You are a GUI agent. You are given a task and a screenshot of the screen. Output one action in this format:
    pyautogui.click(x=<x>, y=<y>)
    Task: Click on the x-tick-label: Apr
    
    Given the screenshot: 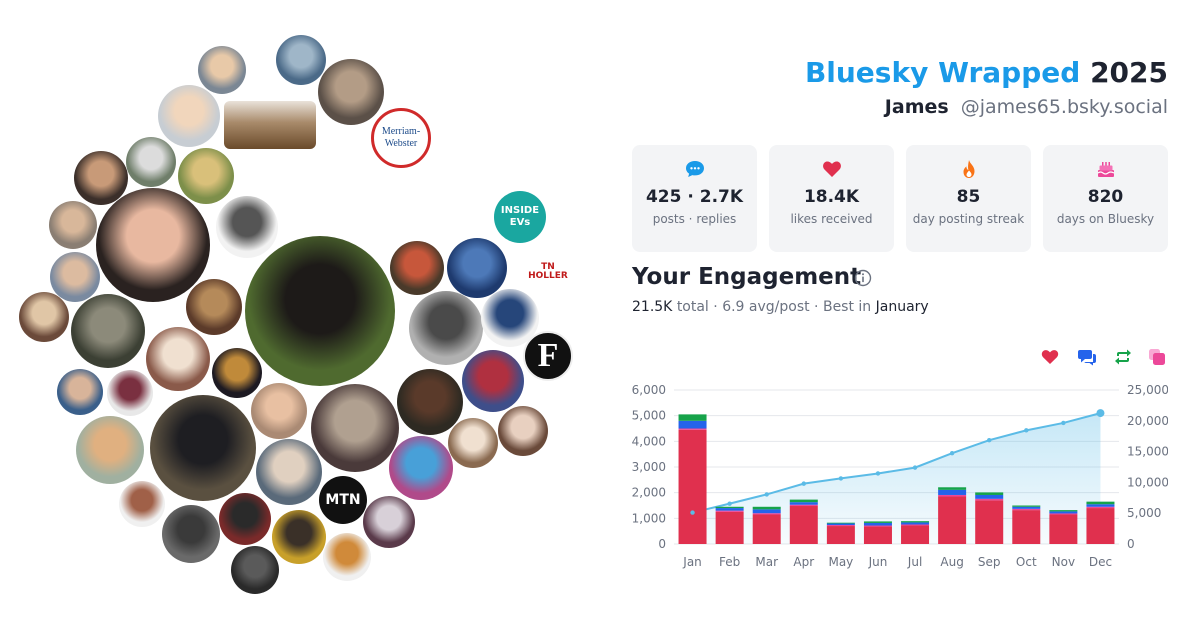 What is the action you would take?
    pyautogui.click(x=803, y=562)
    